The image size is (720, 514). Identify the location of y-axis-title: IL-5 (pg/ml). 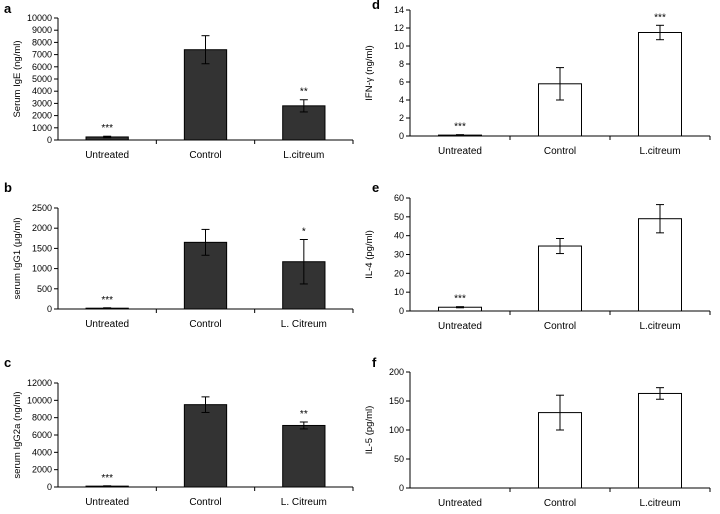
(369, 430).